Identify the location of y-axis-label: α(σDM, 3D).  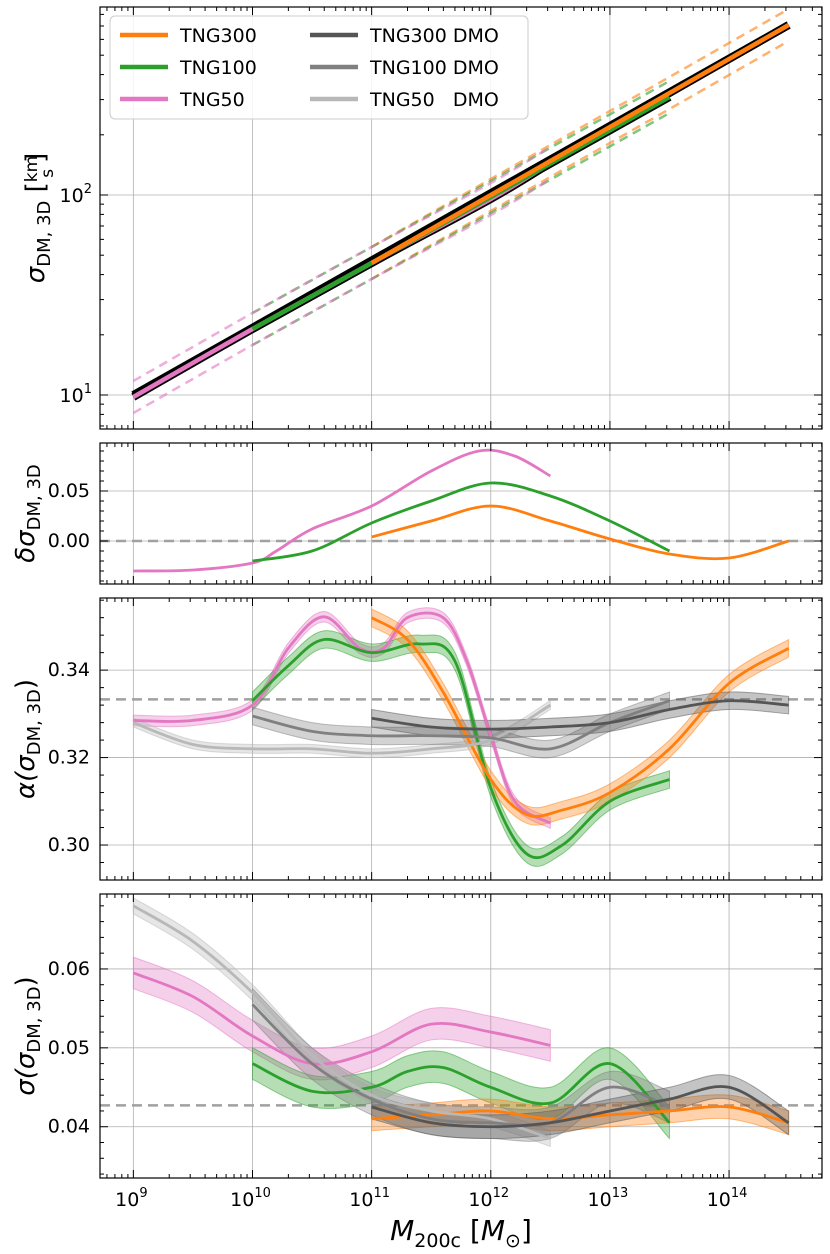
(28, 739).